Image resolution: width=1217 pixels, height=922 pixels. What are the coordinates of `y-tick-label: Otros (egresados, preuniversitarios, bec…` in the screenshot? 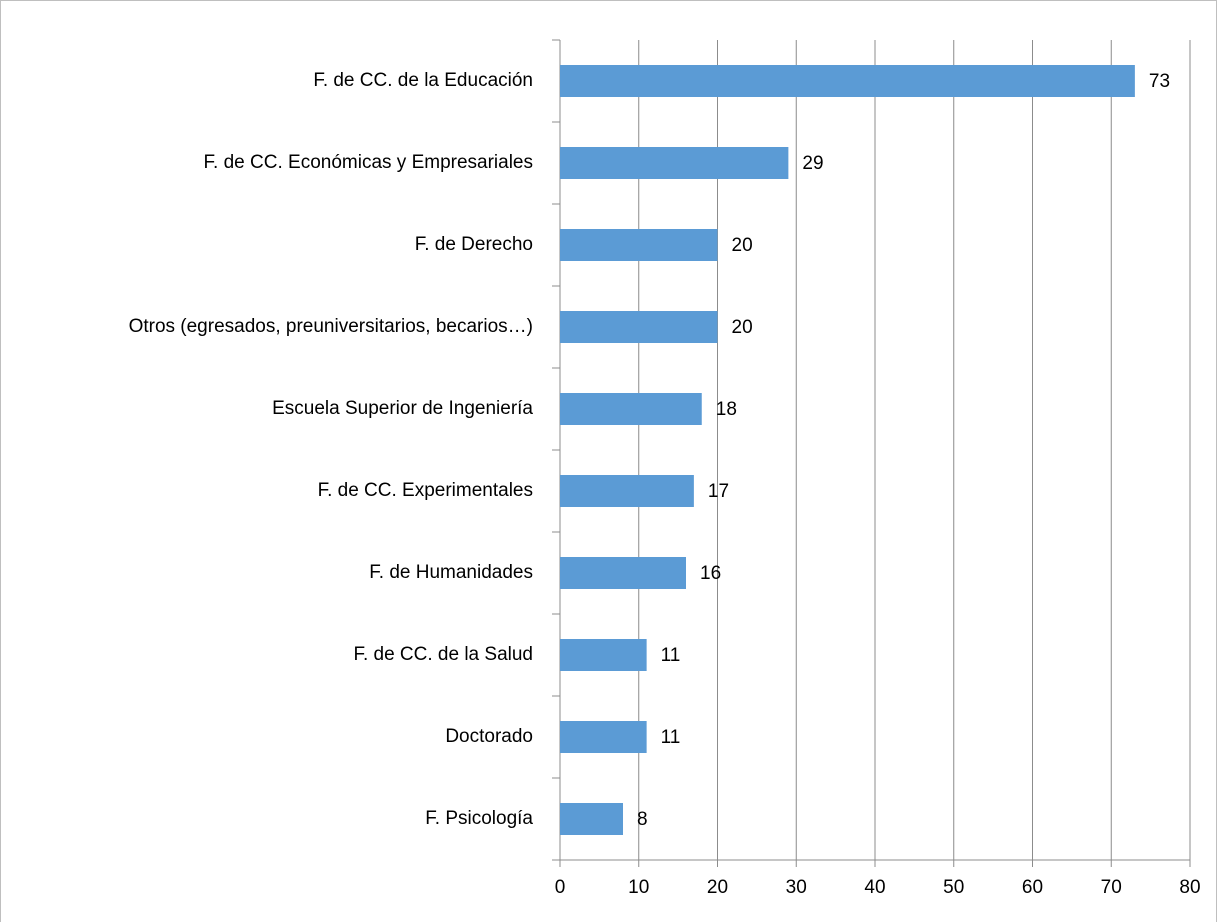 It's located at (331, 326).